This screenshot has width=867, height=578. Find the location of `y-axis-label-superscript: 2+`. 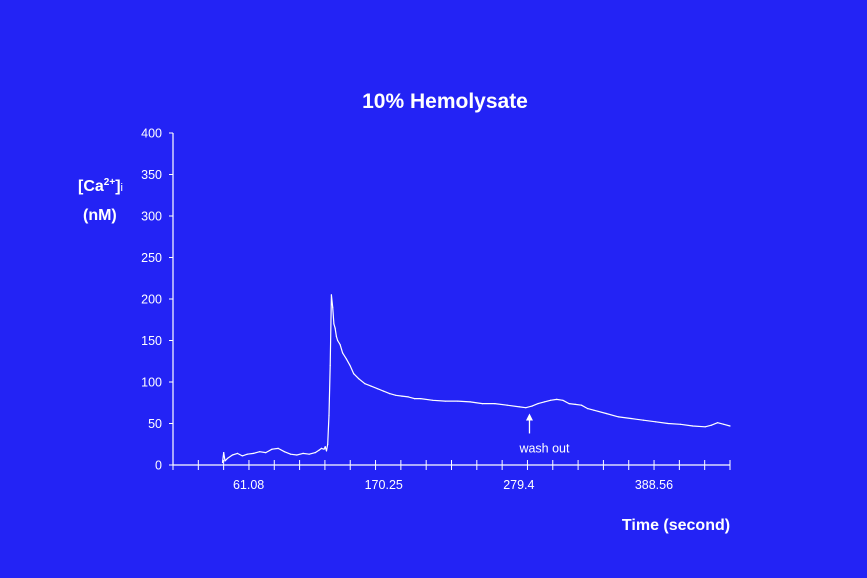

y-axis-label-superscript: 2+ is located at coordinates (110, 182).